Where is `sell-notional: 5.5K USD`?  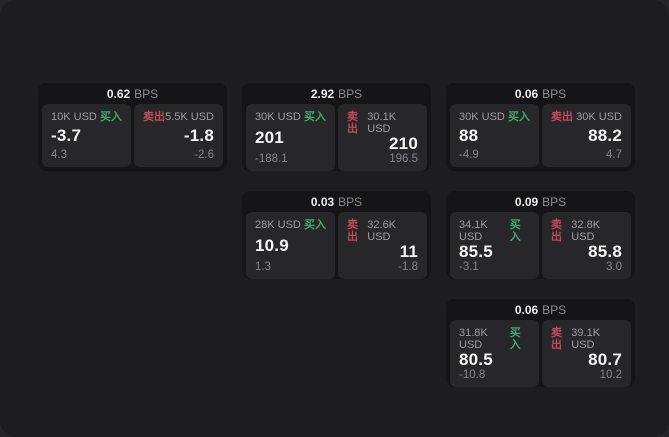 sell-notional: 5.5K USD is located at coordinates (189, 117).